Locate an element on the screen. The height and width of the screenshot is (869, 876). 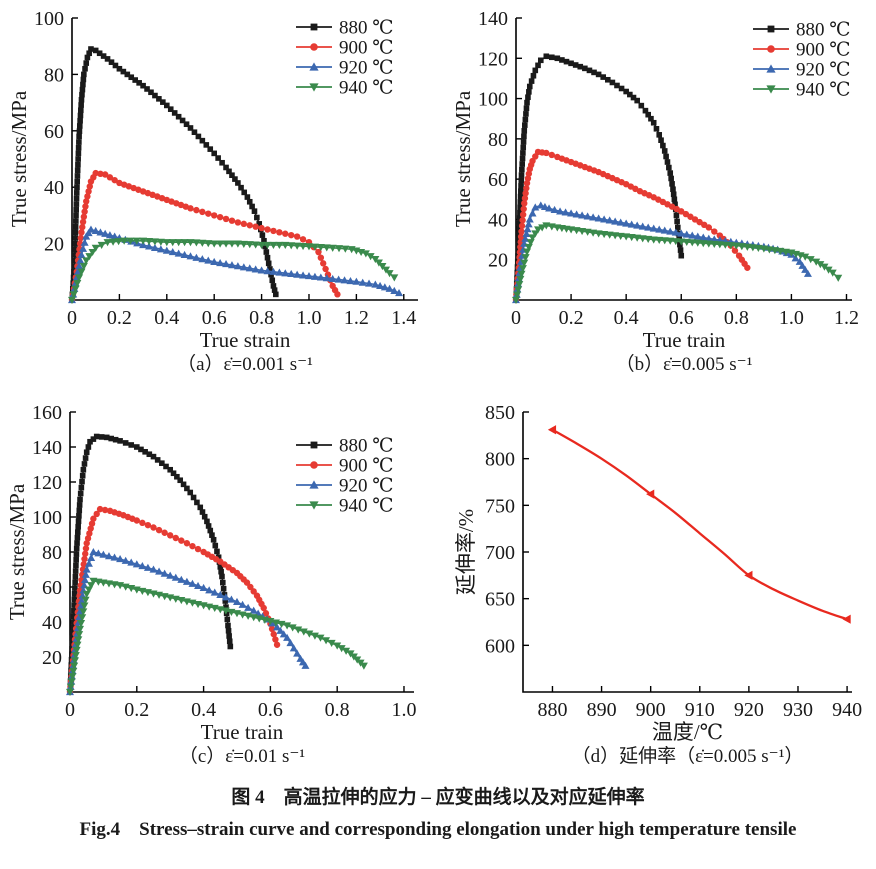
caption-b: （b）ε̇=0.005 s⁻¹ is located at coordinates (684, 364).